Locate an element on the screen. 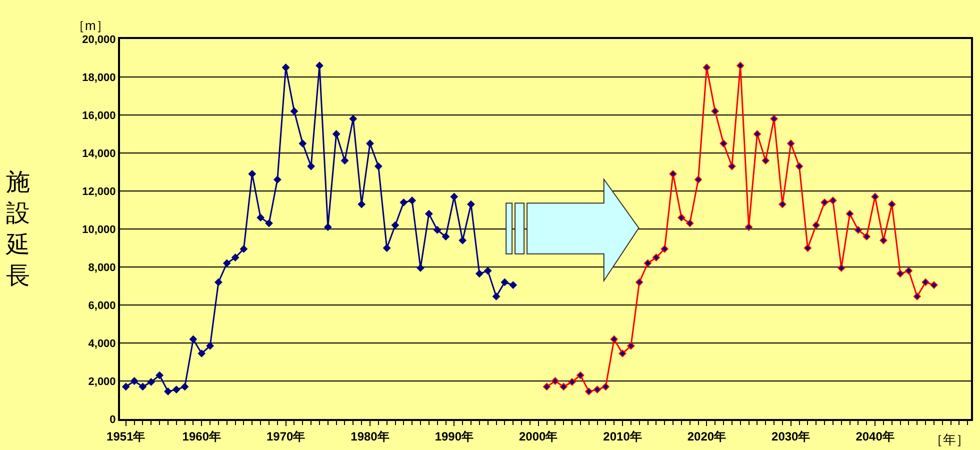 Image resolution: width=980 pixels, height=450 pixels. y-tick-label: 16,000 is located at coordinates (99, 116).